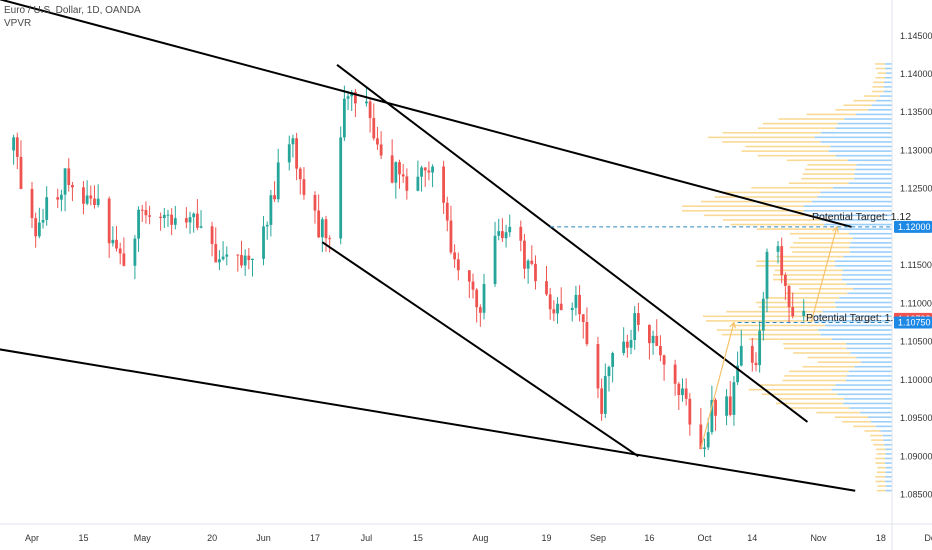  What do you see at coordinates (818, 538) in the screenshot?
I see `time-tick-label: Nov` at bounding box center [818, 538].